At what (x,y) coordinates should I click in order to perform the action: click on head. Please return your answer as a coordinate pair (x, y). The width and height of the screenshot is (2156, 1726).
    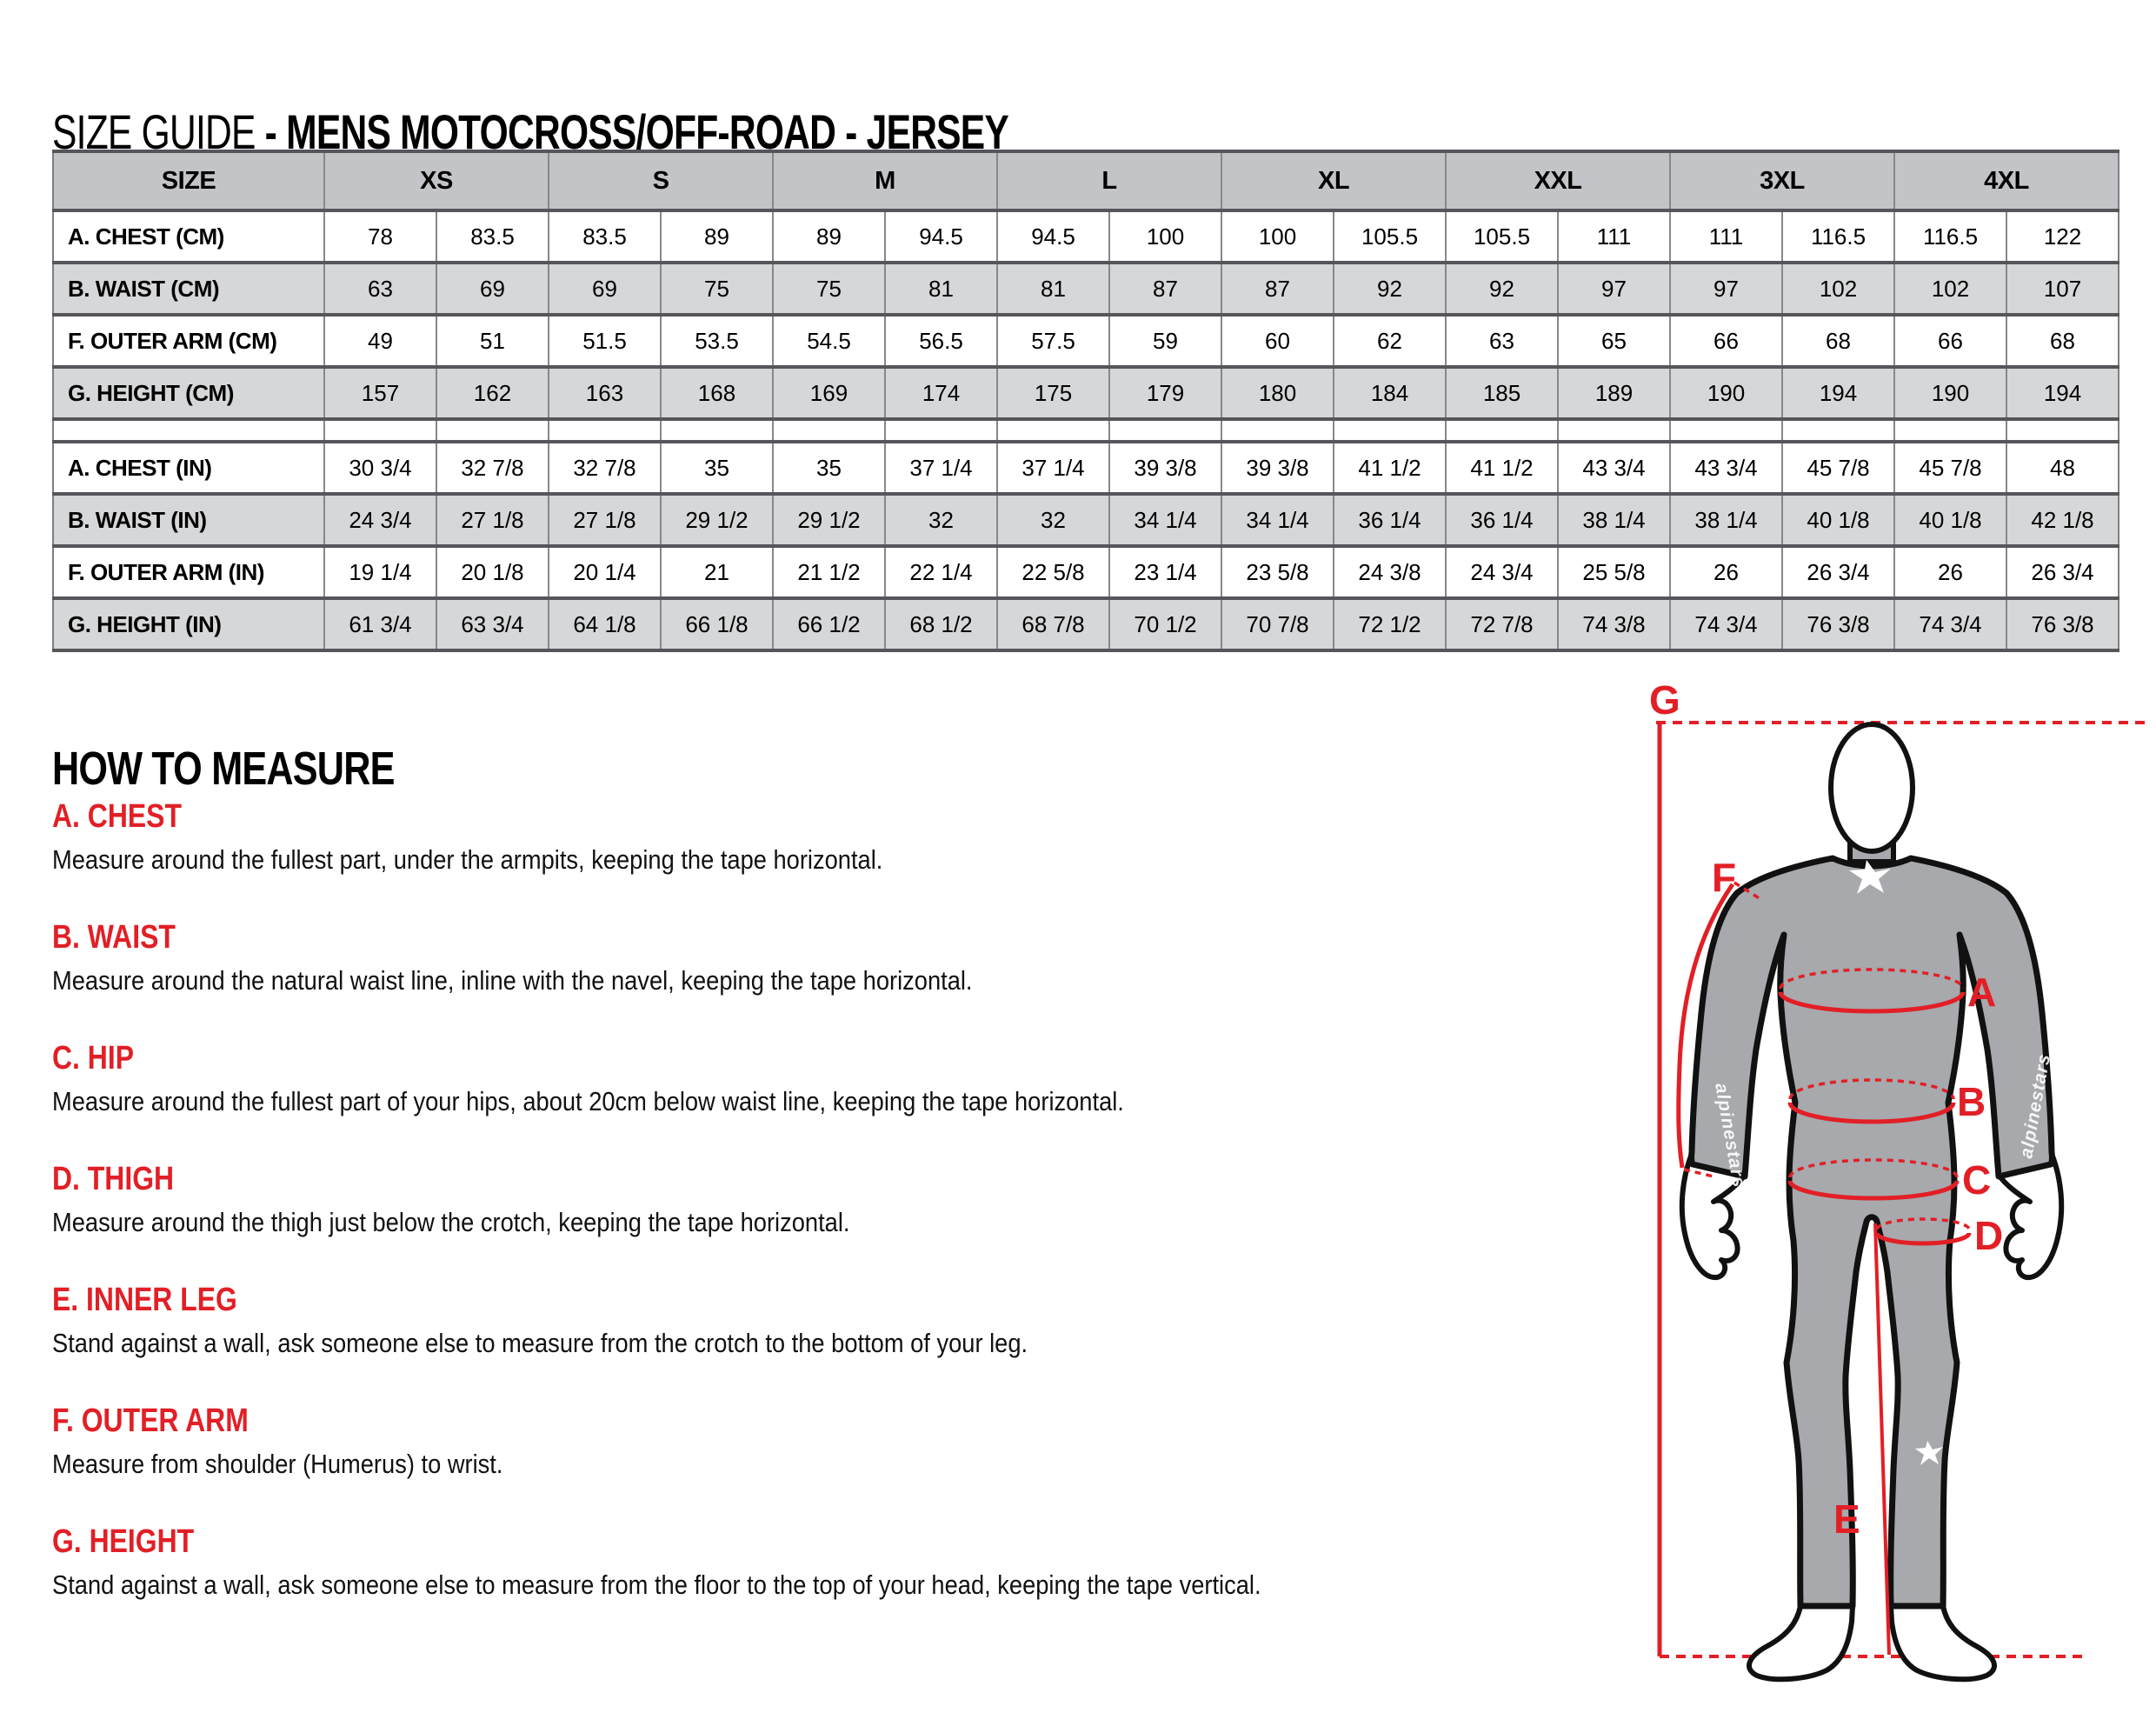
    Looking at the image, I should click on (1872, 788).